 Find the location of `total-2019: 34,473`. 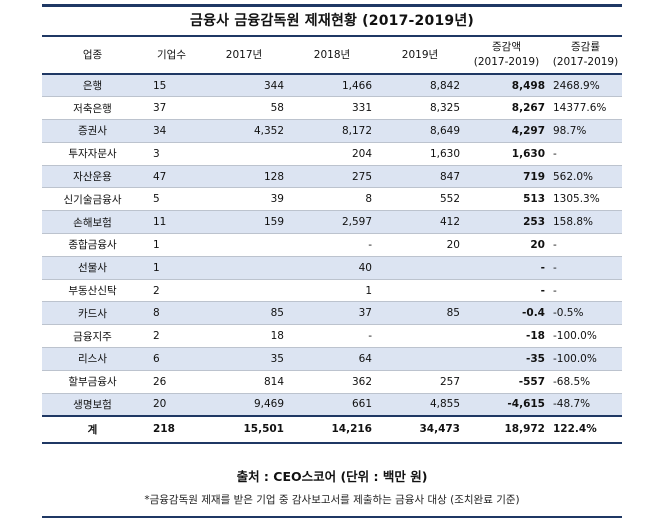

total-2019: 34,473 is located at coordinates (420, 429).